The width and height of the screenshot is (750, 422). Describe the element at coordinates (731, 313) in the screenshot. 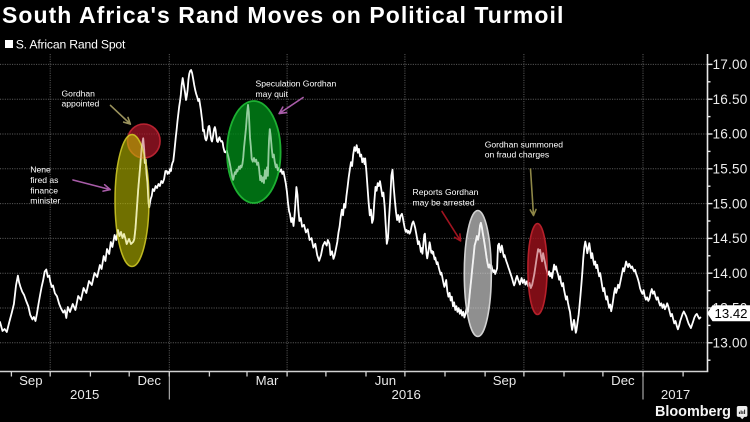

I see `svg-text: 13.42` at that location.